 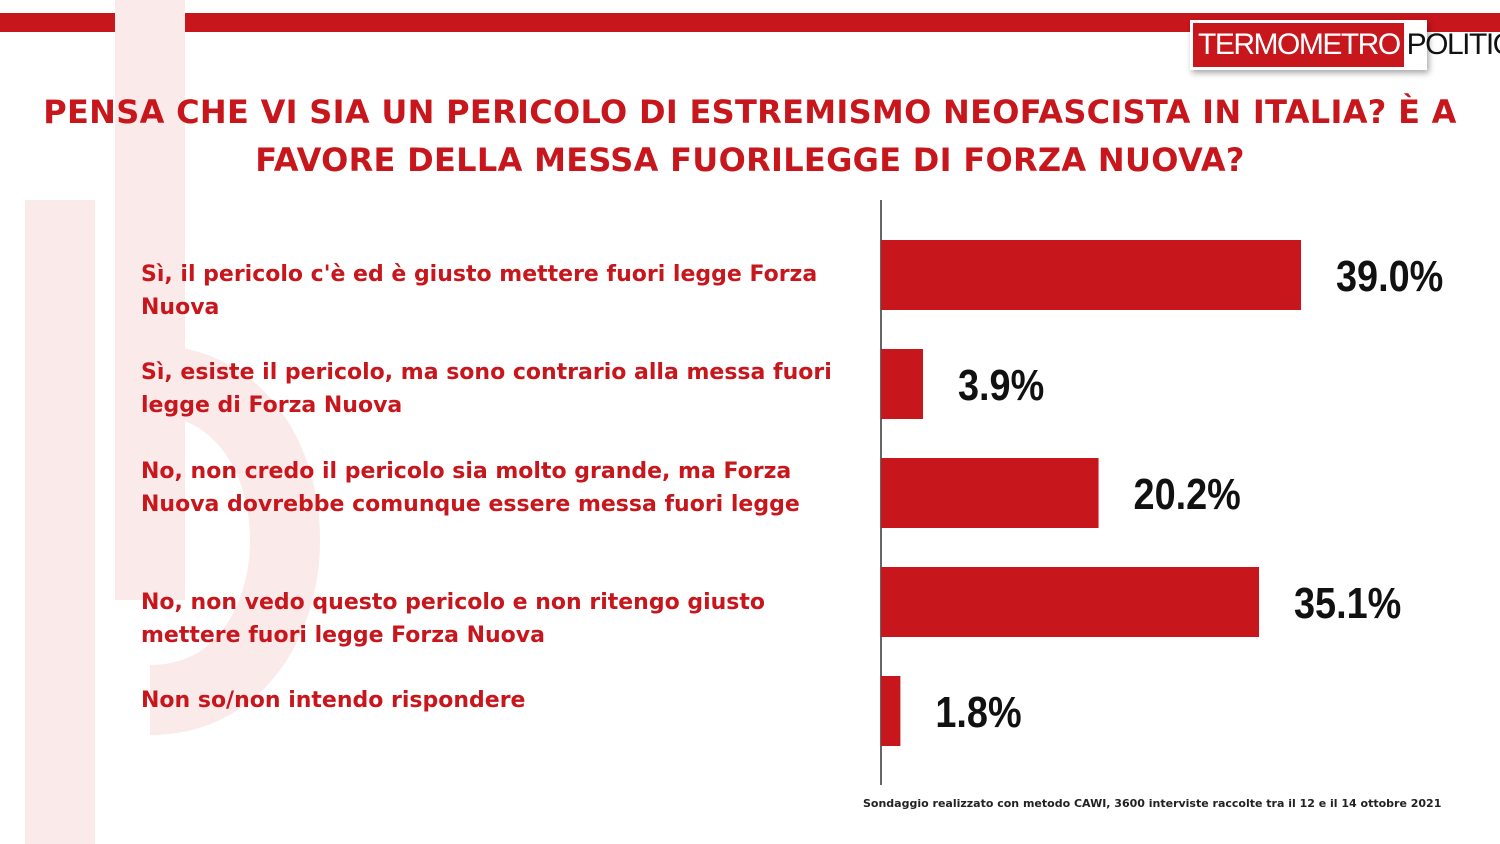 What do you see at coordinates (1389, 275) in the screenshot?
I see `bar-value-label: 39.0%` at bounding box center [1389, 275].